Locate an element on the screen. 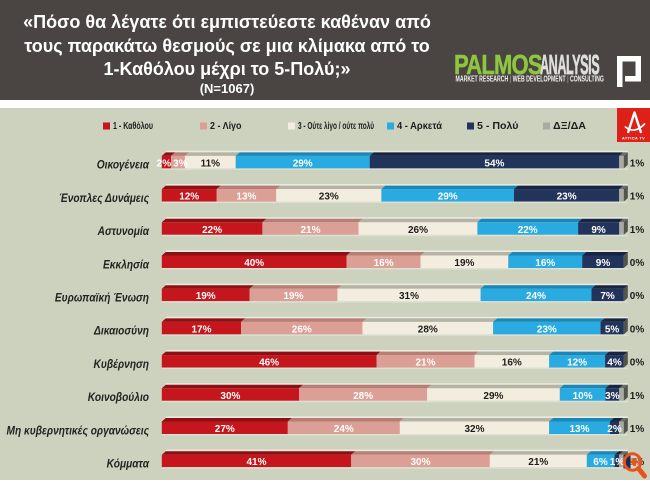 The width and height of the screenshot is (650, 485). svg-text: 1-Καθόλου μέχρι το 5-Πολύ;» is located at coordinates (226, 69).